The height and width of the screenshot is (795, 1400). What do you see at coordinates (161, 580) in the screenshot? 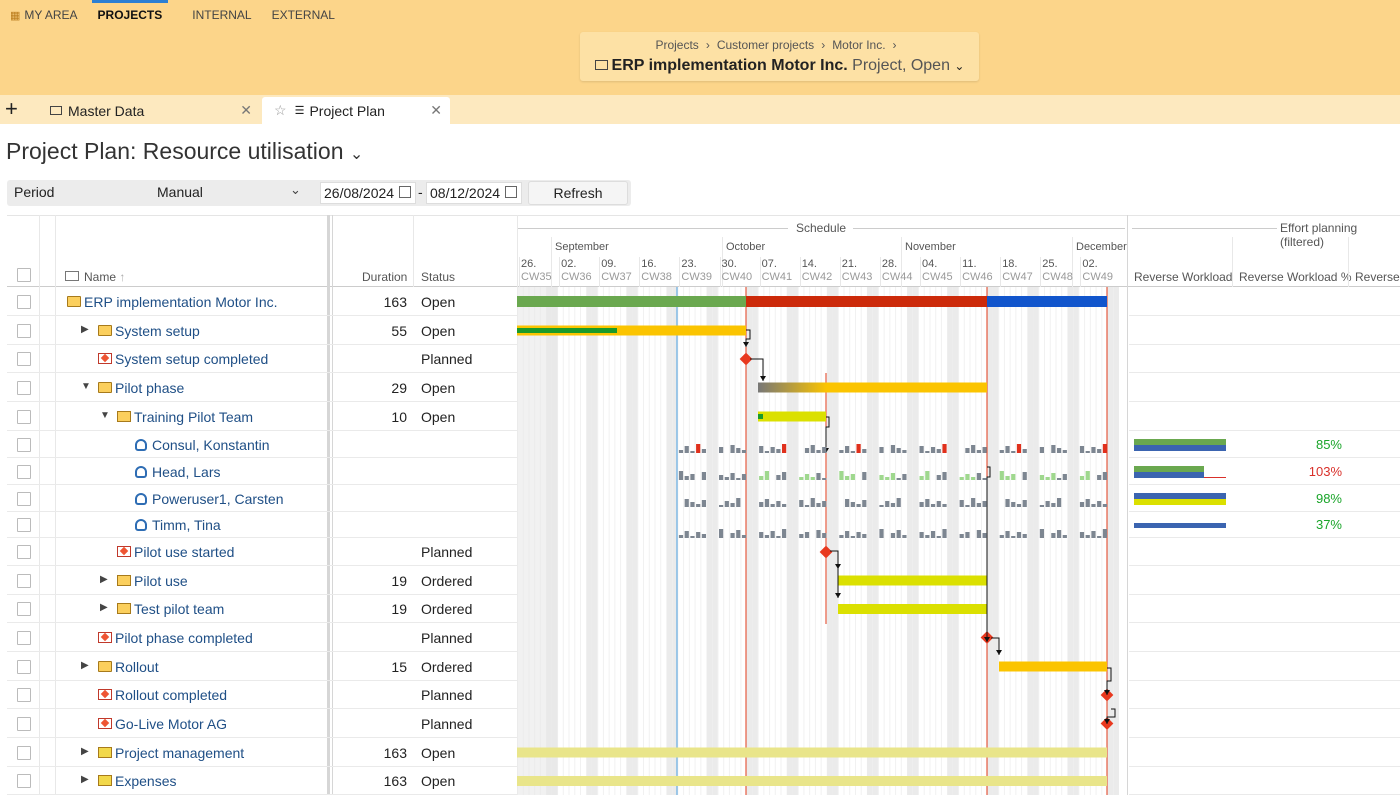
I see `row-name: Pilot use` at bounding box center [161, 580].